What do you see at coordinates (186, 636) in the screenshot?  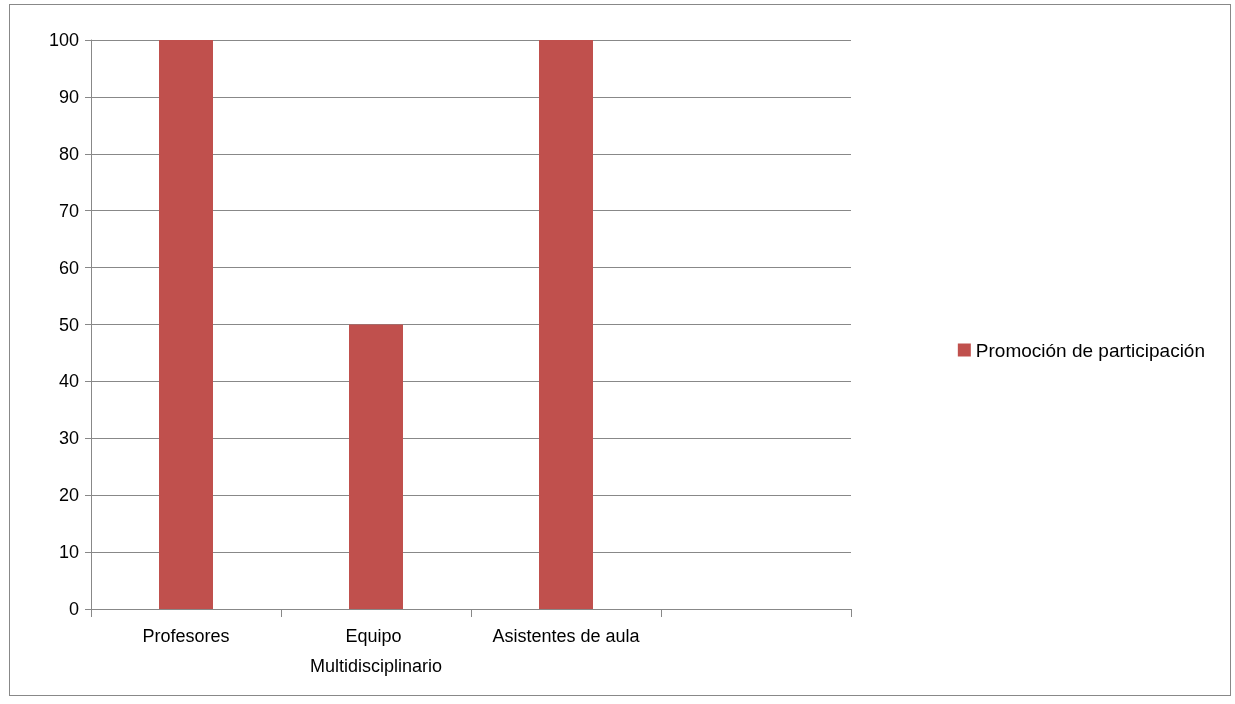 I see `x-tick-label: Profesores` at bounding box center [186, 636].